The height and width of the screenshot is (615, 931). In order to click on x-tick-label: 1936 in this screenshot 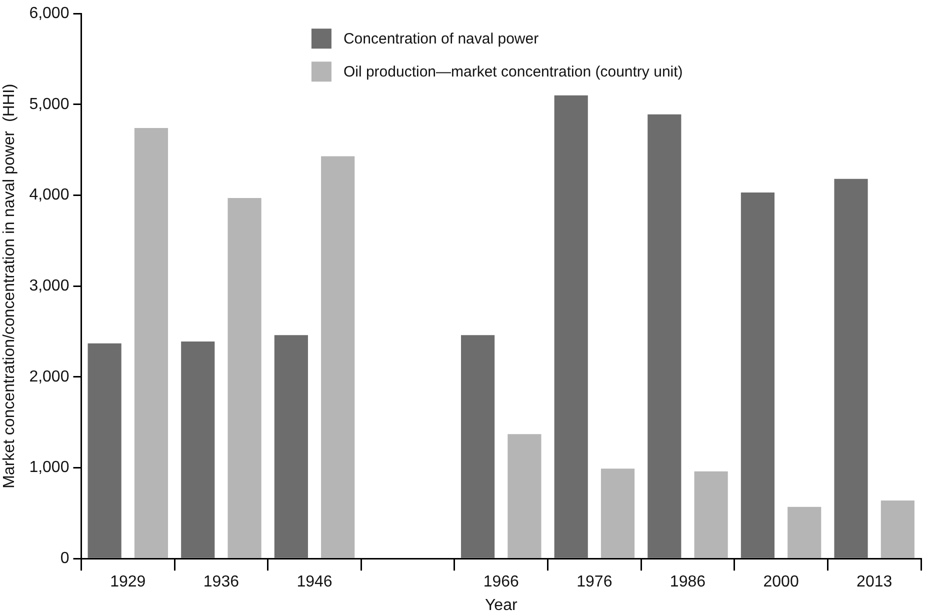, I will do `click(221, 582)`.